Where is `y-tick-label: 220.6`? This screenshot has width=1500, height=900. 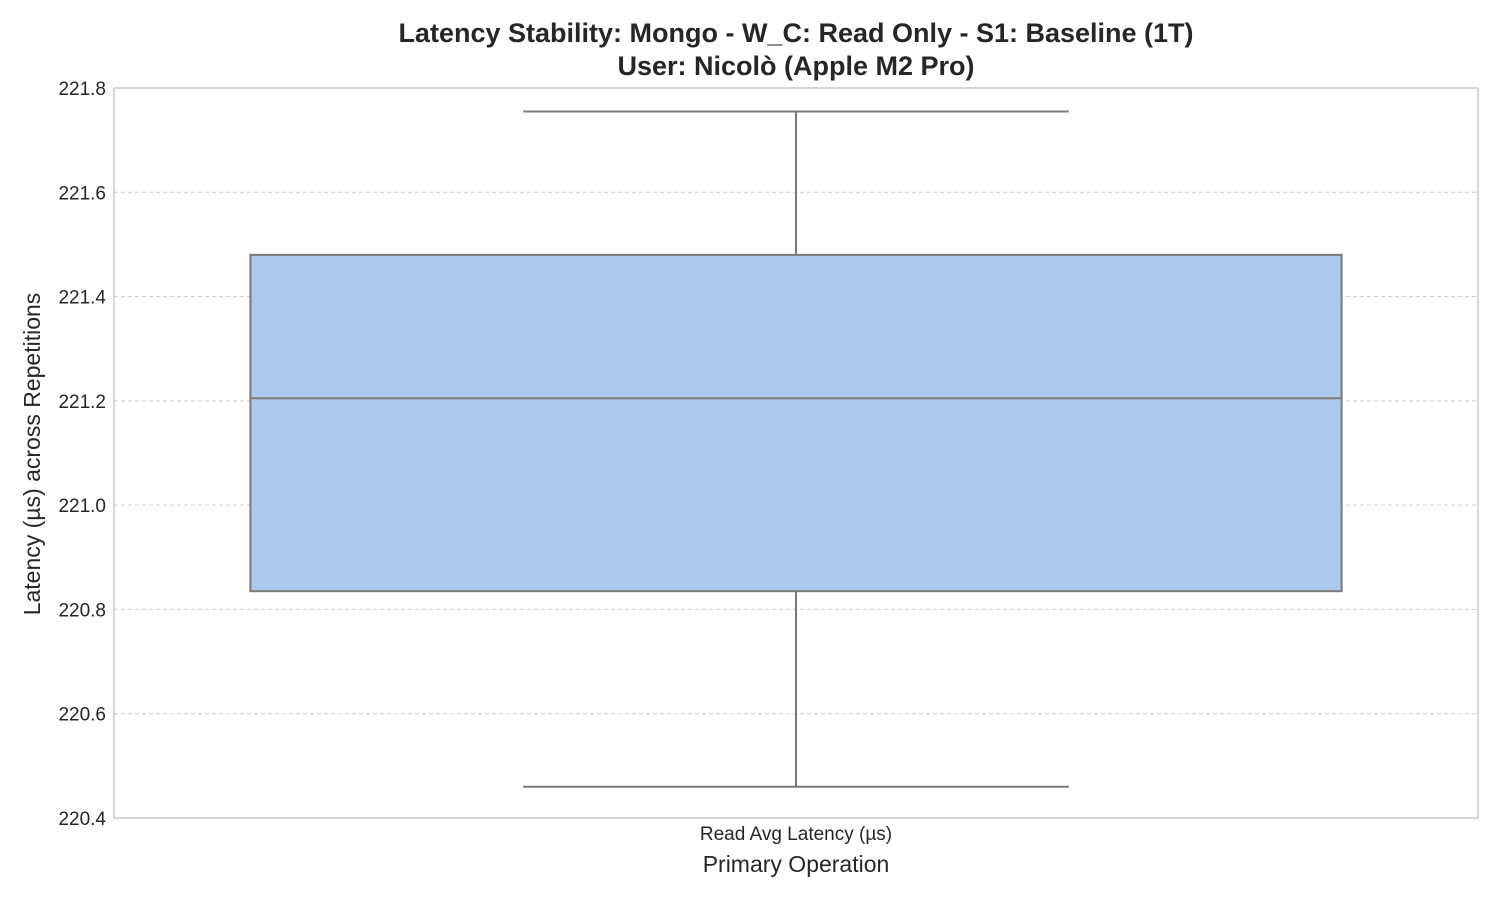 y-tick-label: 220.6 is located at coordinates (82, 715).